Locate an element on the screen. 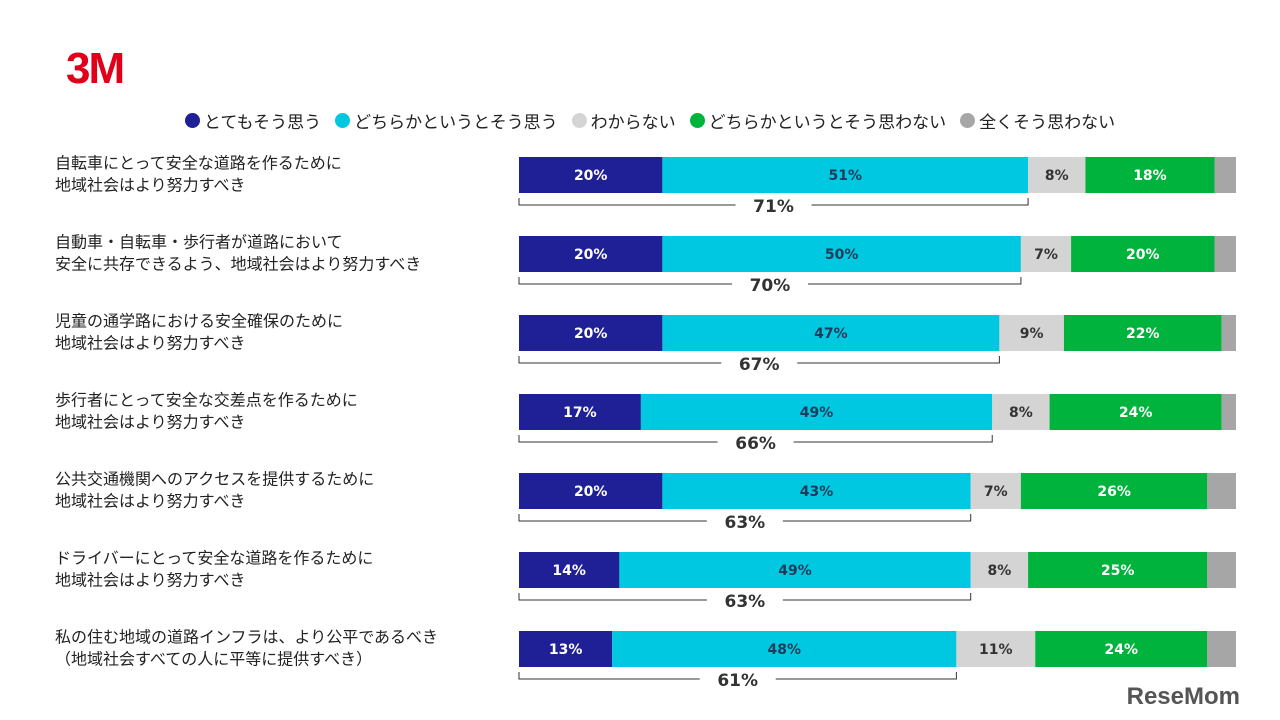 This screenshot has width=1280, height=720. value-label: 7% is located at coordinates (1046, 255).